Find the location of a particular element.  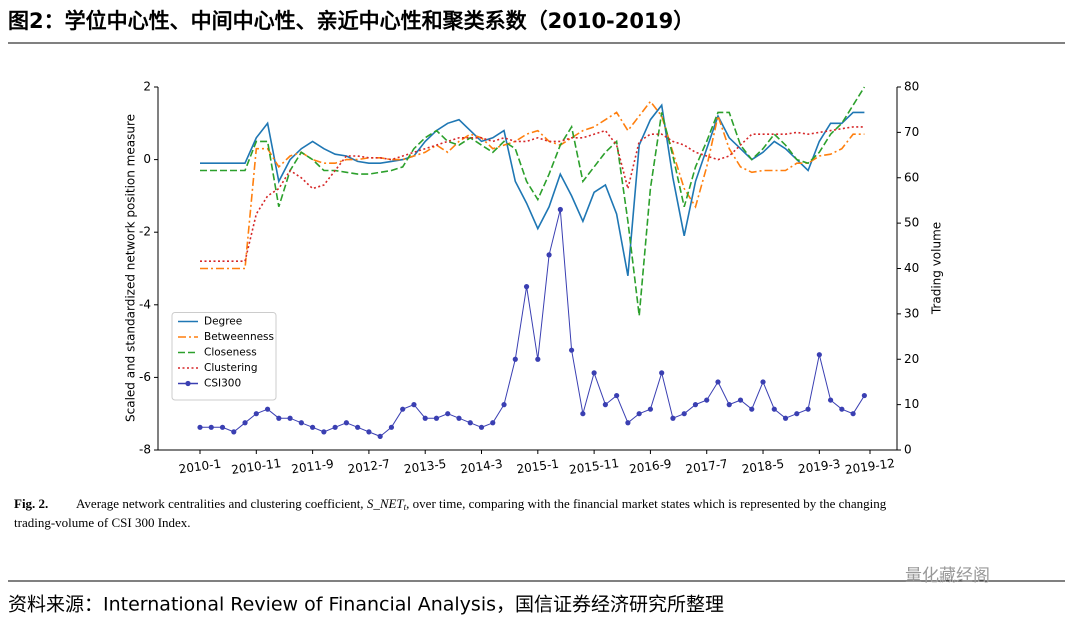

caption-line2: trading-volume of CSI 300 Index. is located at coordinates (102, 522).